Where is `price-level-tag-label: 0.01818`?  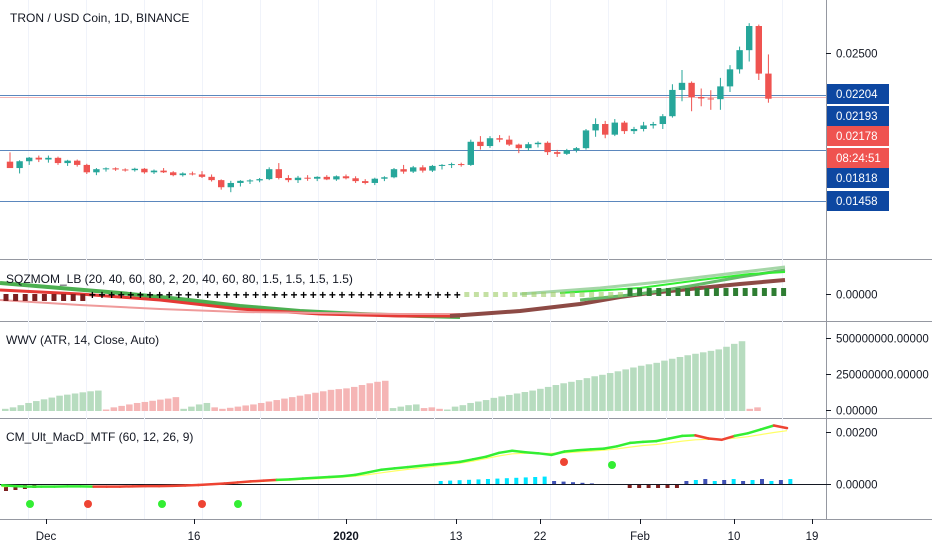 price-level-tag-label: 0.01818 is located at coordinates (857, 179).